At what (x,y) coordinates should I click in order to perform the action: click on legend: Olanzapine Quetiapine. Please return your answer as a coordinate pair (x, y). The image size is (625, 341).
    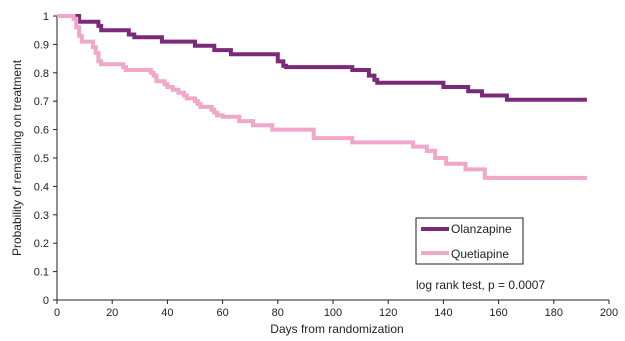
    Looking at the image, I should click on (469, 241).